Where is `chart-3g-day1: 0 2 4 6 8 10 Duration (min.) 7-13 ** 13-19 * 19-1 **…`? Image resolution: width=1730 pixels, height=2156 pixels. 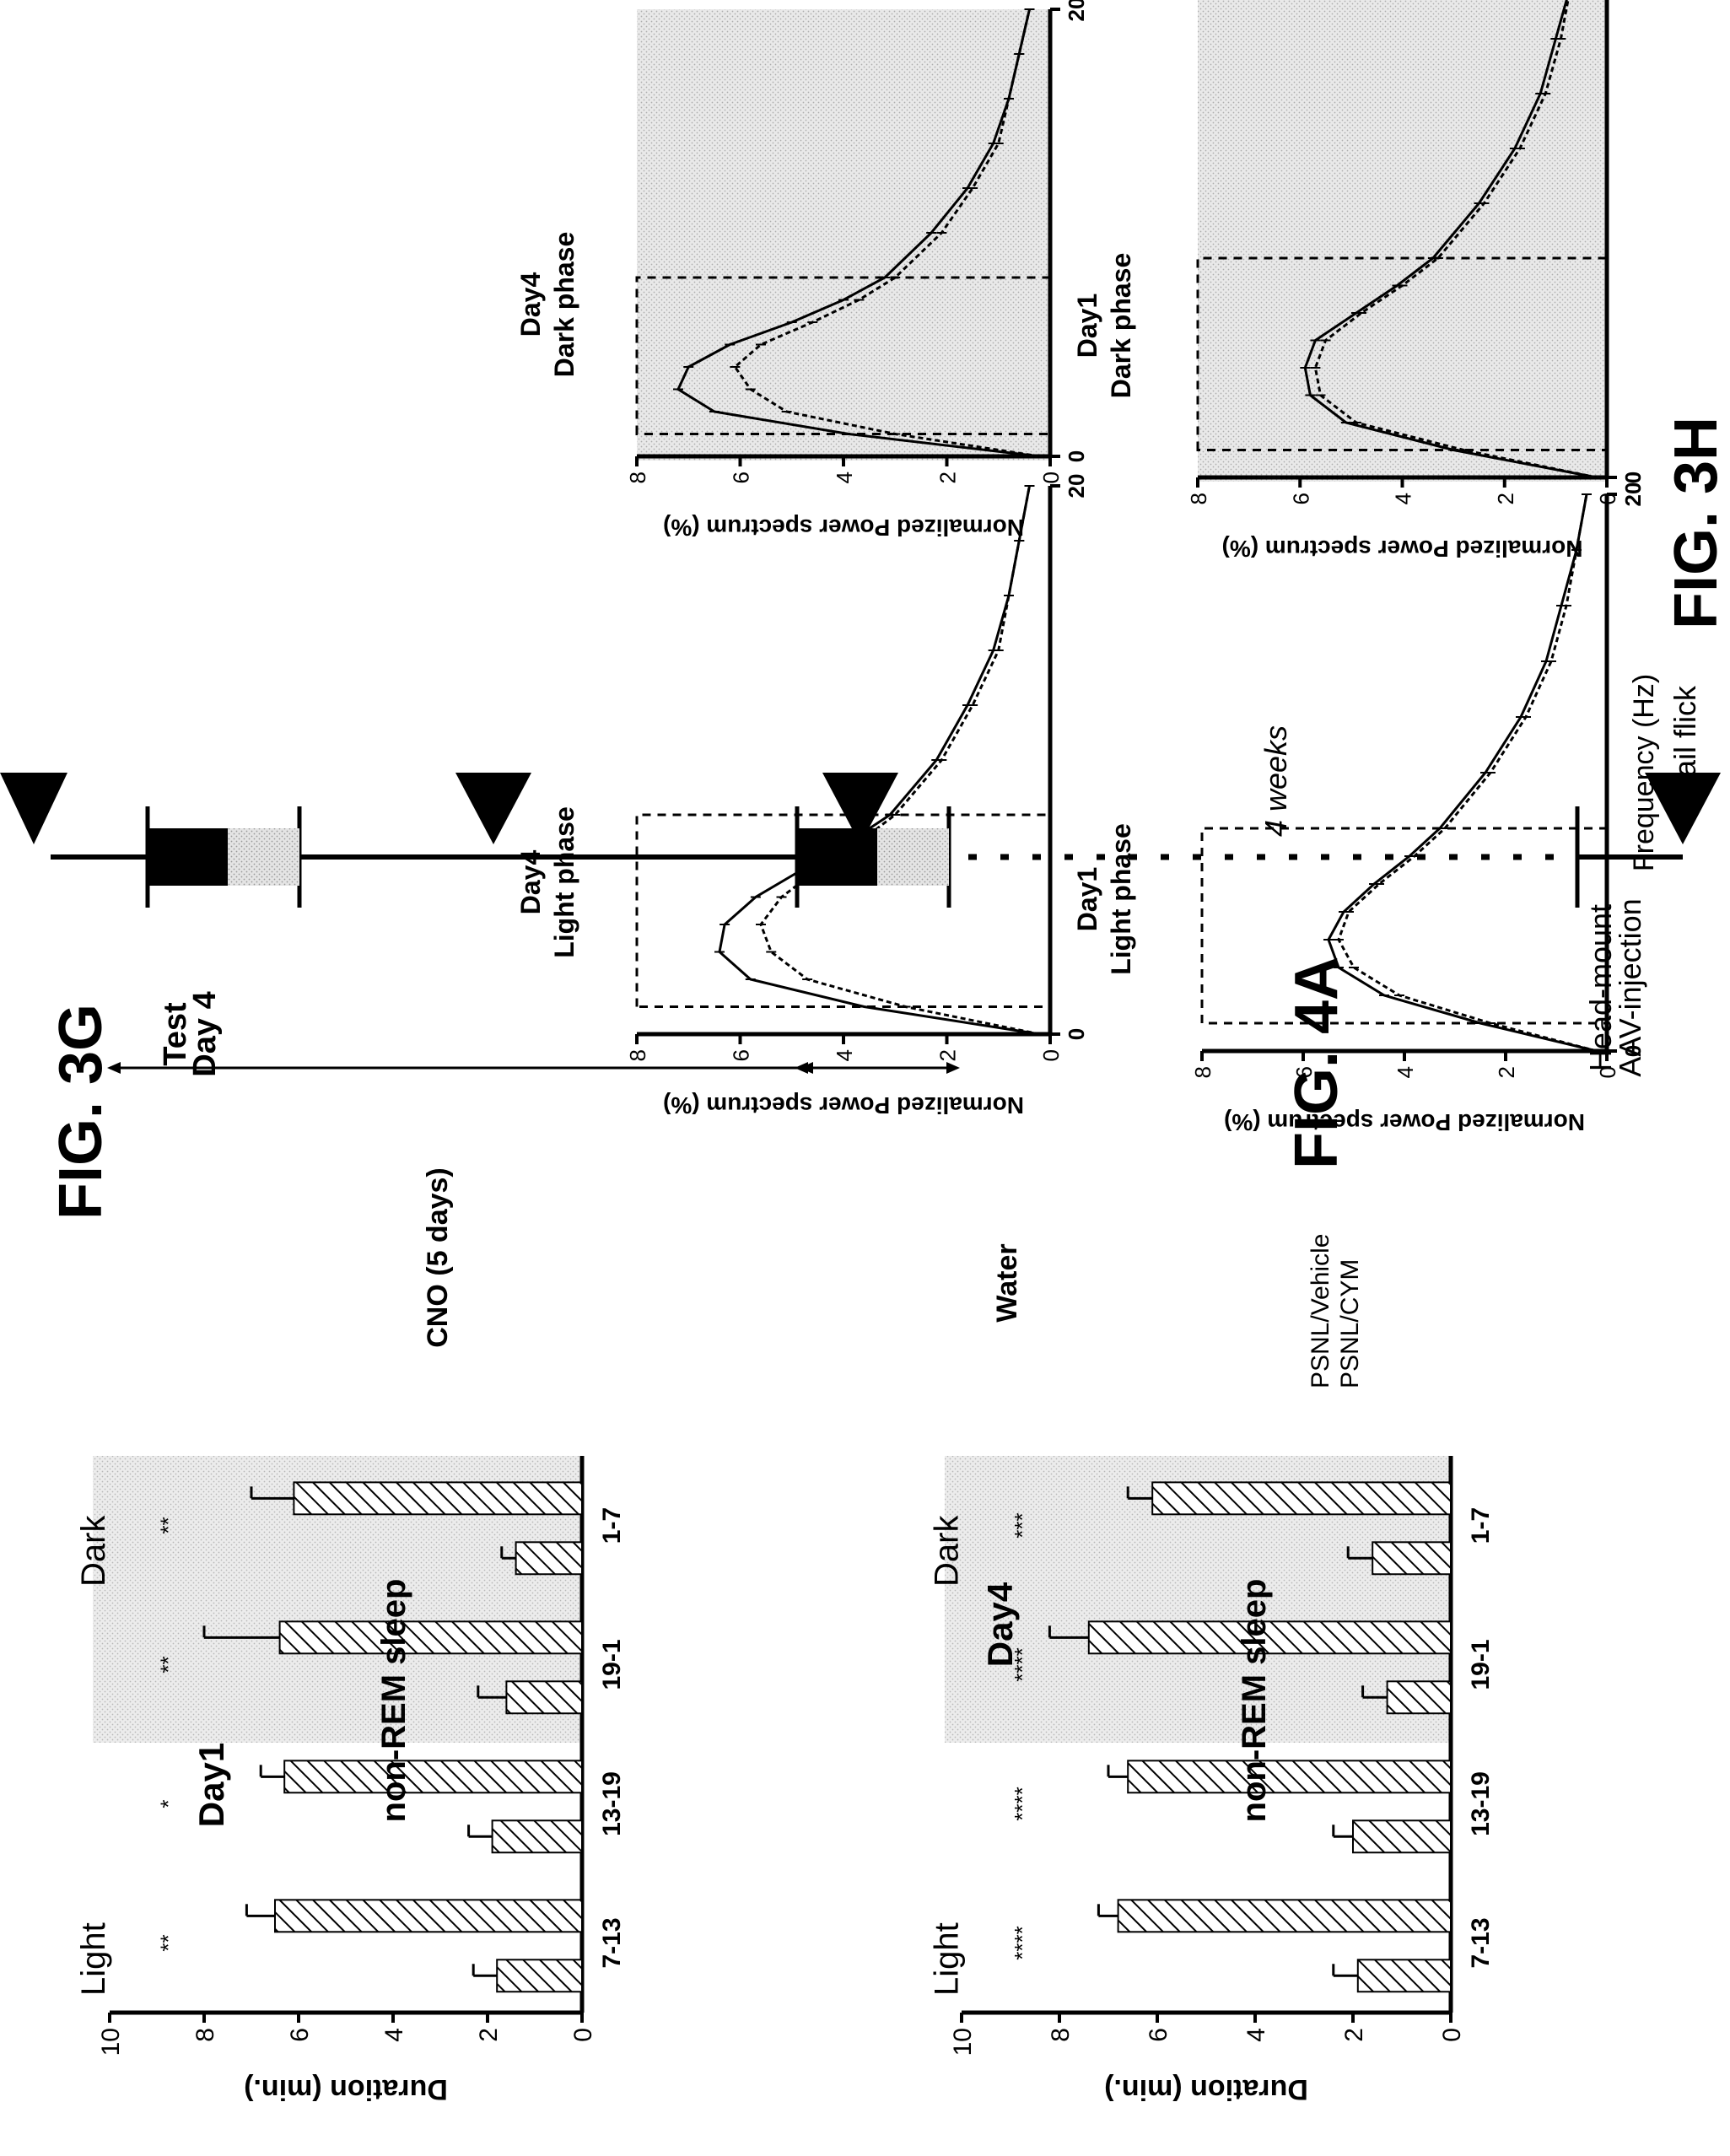 chart-3g-day1: 0 2 4 6 8 10 Duration (min.) 7-13 ** 13-19 * 19-1 **… is located at coordinates (350, 1780).